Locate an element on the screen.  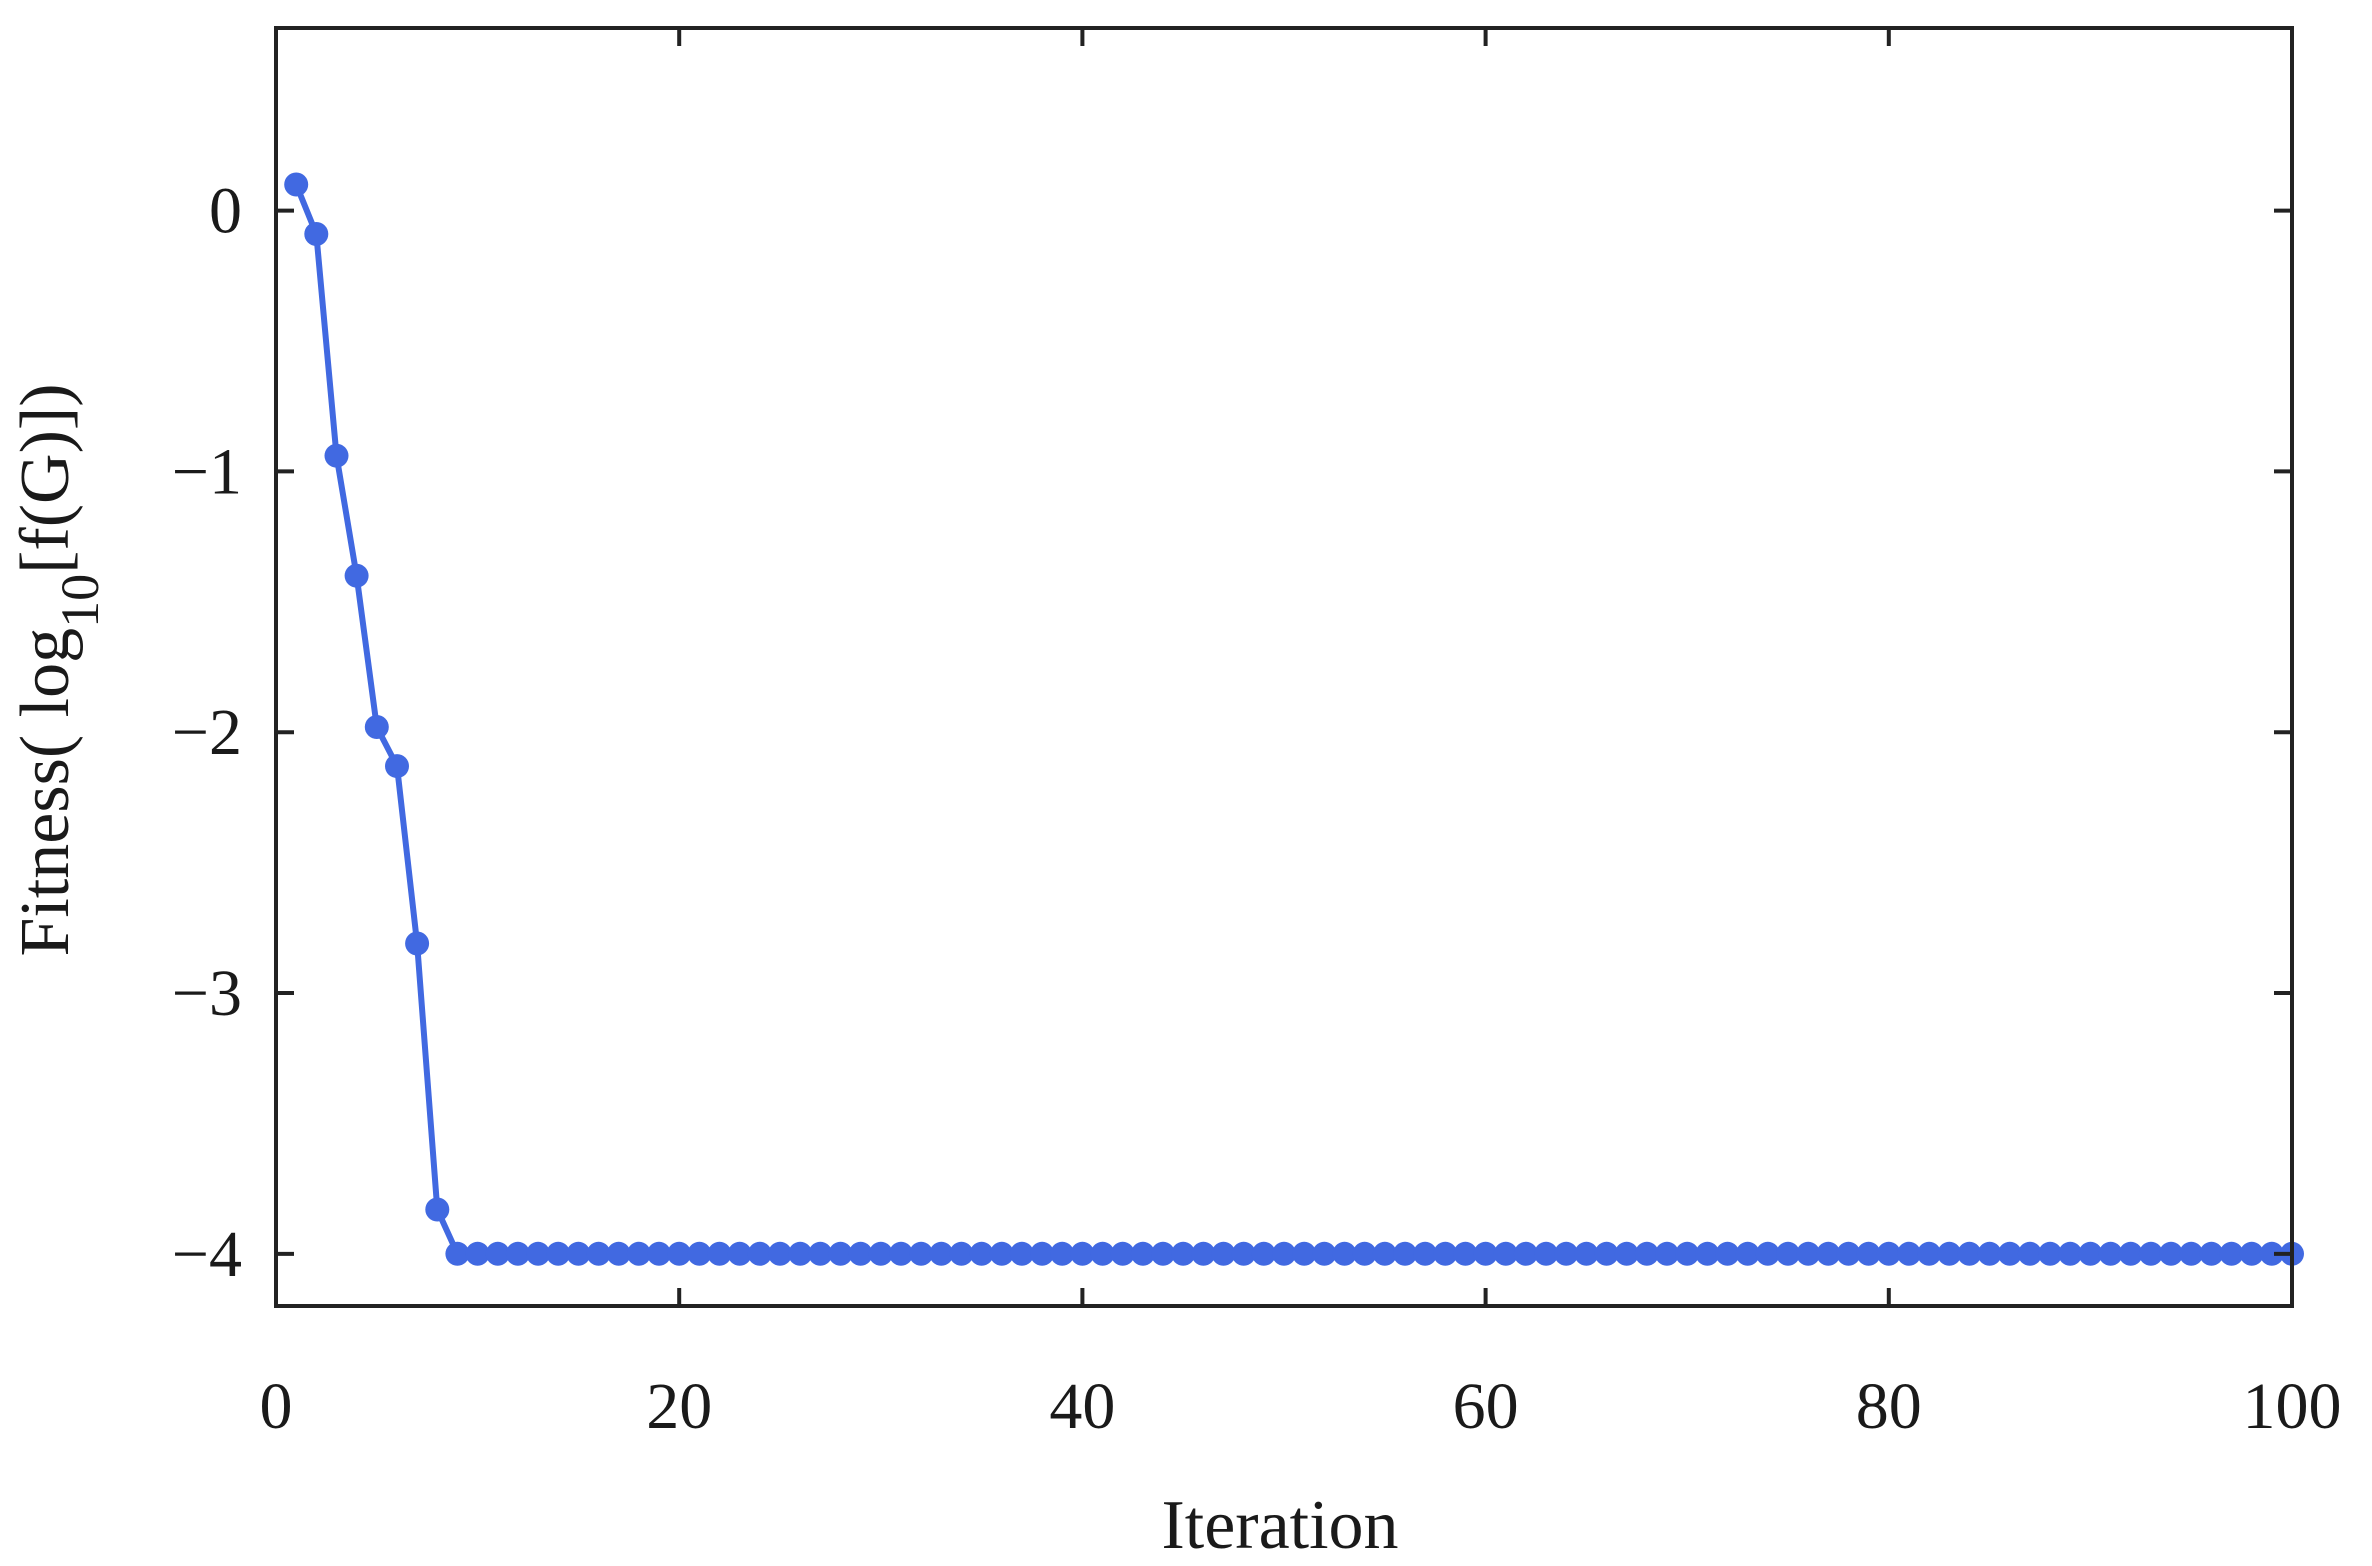
y-axis-title-suffix: [f(G)]) is located at coordinates (45, 478).